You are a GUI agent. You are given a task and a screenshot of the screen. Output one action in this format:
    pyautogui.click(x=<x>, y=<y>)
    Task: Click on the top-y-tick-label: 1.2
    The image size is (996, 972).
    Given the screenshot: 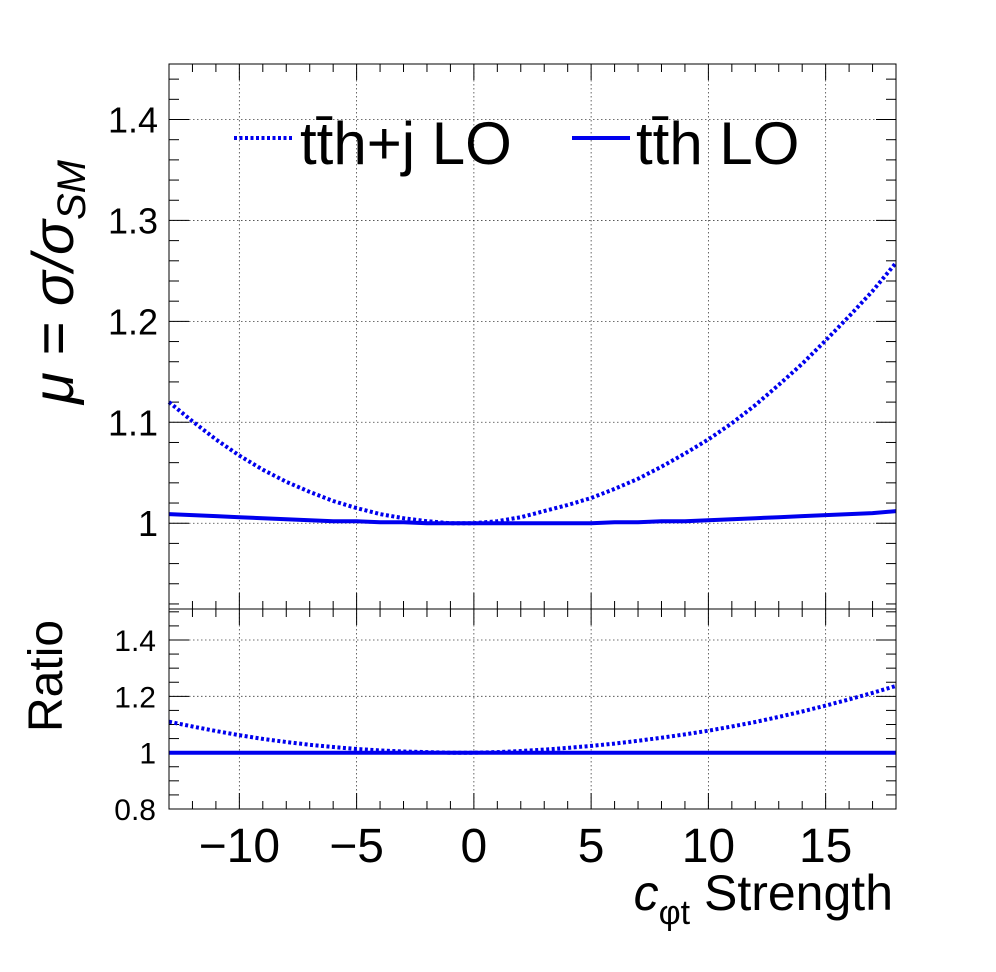 What is the action you would take?
    pyautogui.click(x=133, y=321)
    